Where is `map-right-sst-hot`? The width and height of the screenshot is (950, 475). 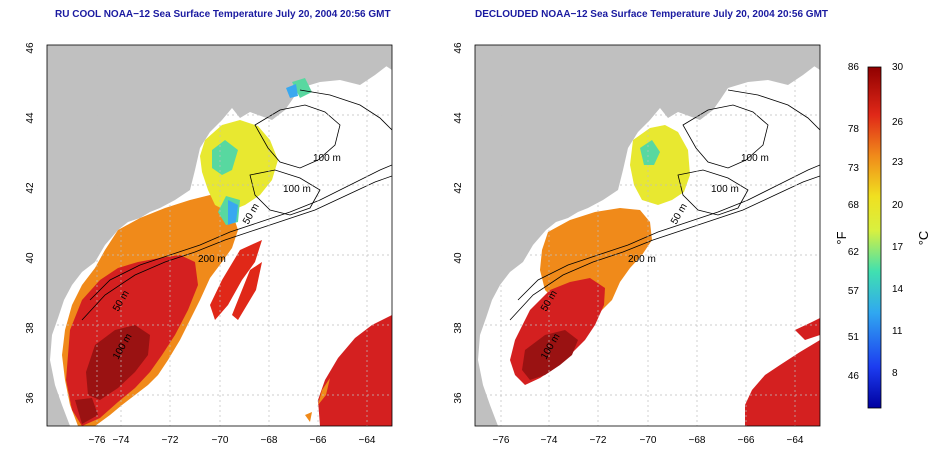
map-right-sst-hot is located at coordinates (550, 355).